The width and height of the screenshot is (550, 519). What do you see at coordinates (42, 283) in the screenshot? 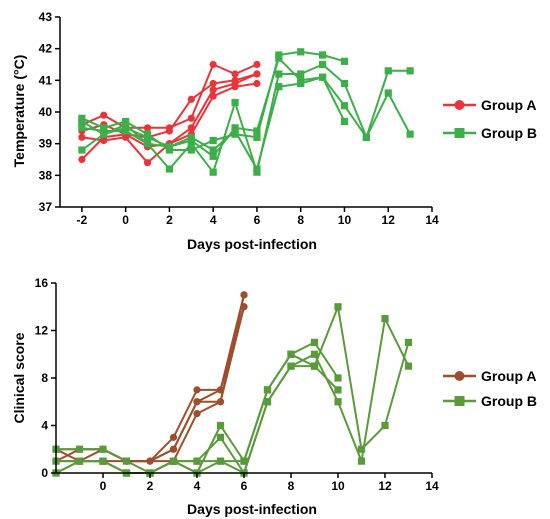
I see `clinical-y-tick-label: 16` at bounding box center [42, 283].